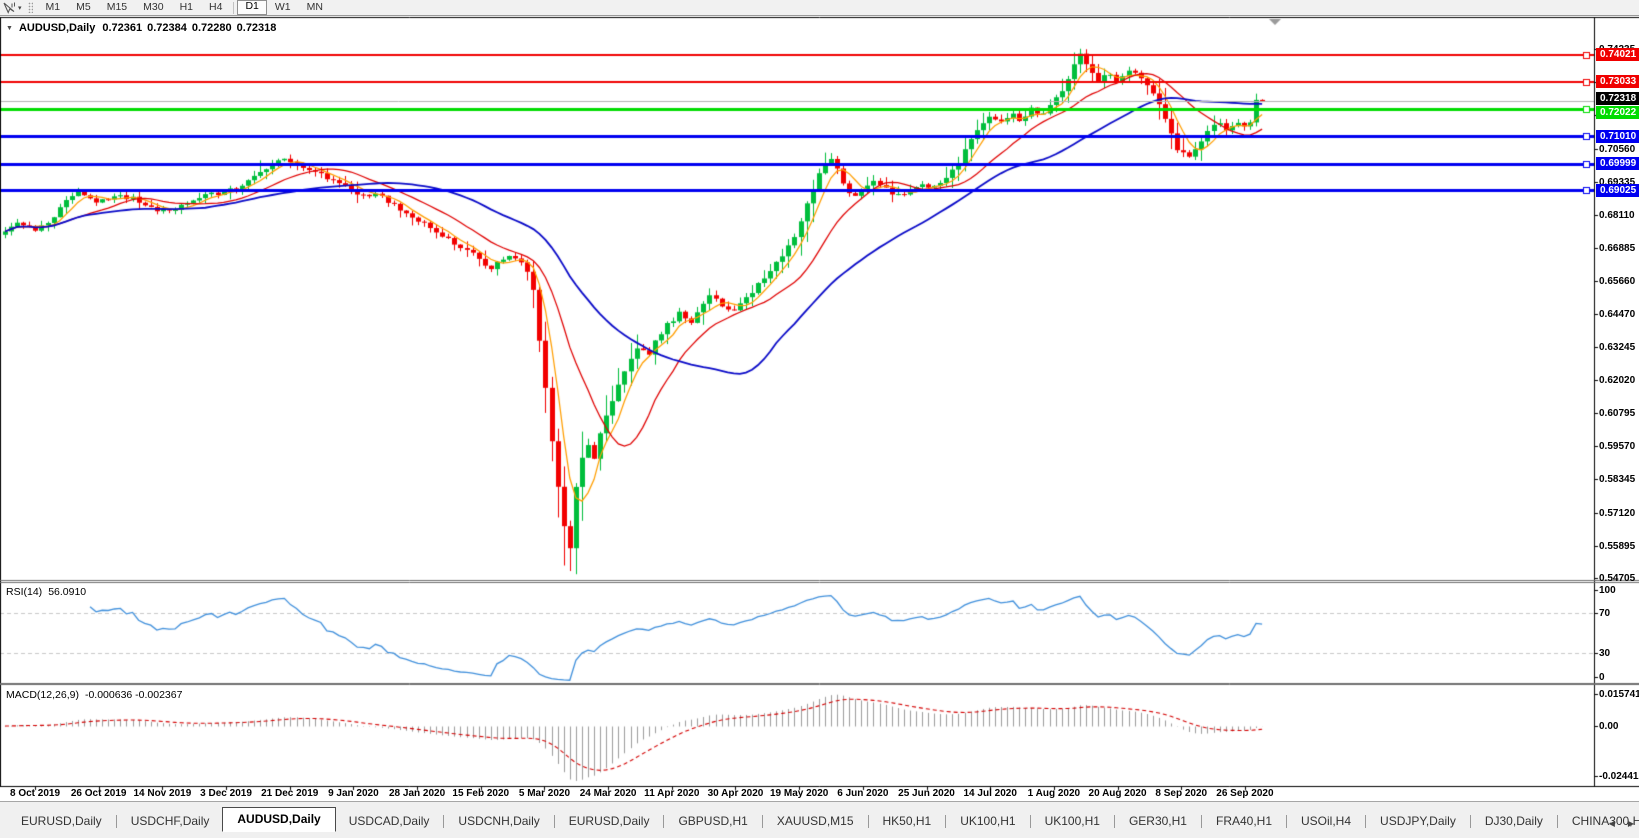  Describe the element at coordinates (98, 793) in the screenshot. I see `date-label: 26 Oct 2019` at that location.